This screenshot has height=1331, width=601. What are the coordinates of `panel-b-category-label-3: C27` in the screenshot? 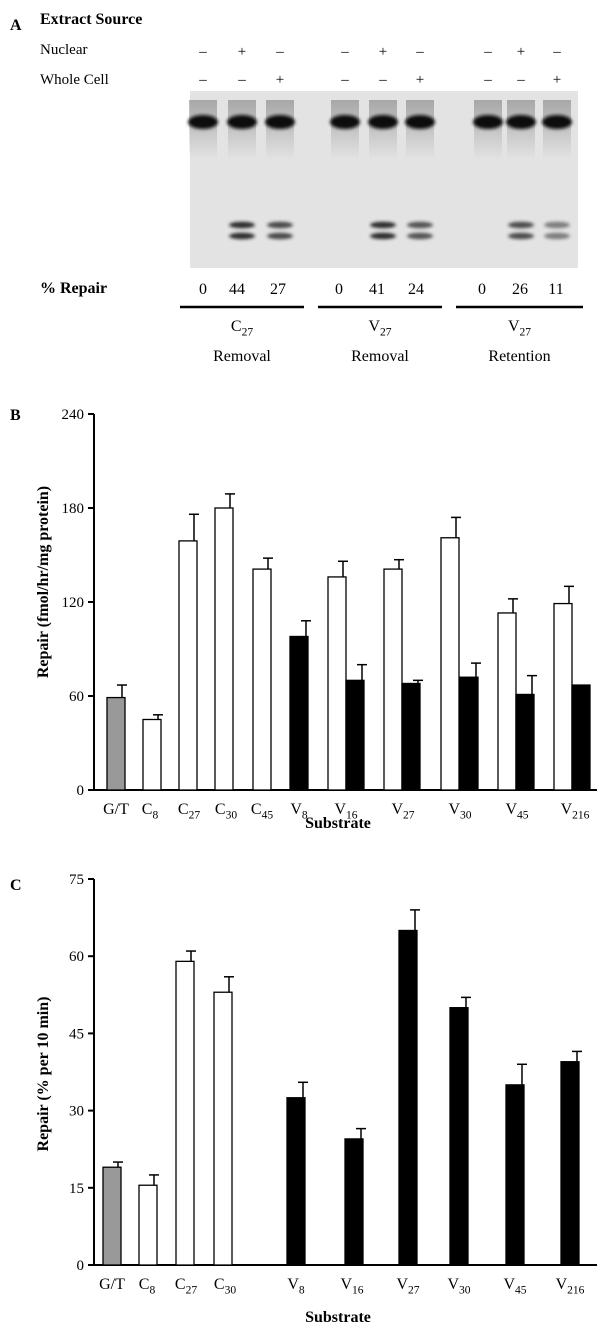 It's located at (189, 811).